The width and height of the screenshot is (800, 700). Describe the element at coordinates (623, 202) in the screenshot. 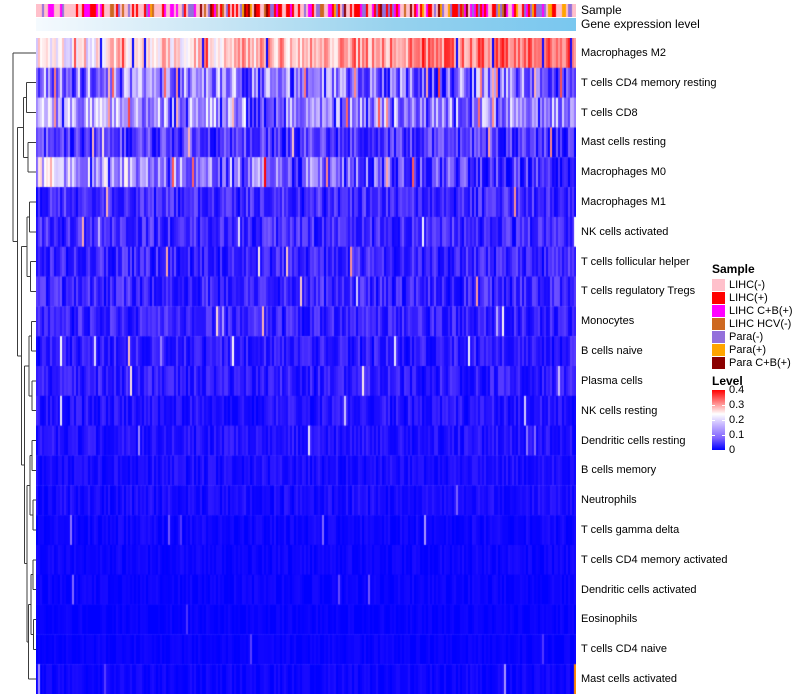

I see `row-label: Macrophages M1` at that location.